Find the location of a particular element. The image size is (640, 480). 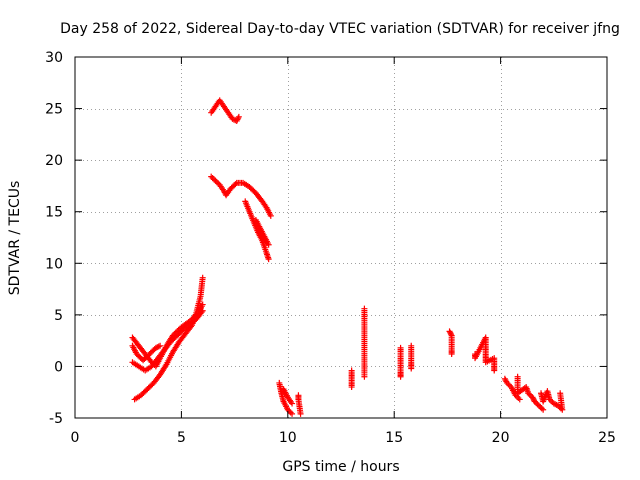

y-tick-label: -5 is located at coordinates (56, 419).